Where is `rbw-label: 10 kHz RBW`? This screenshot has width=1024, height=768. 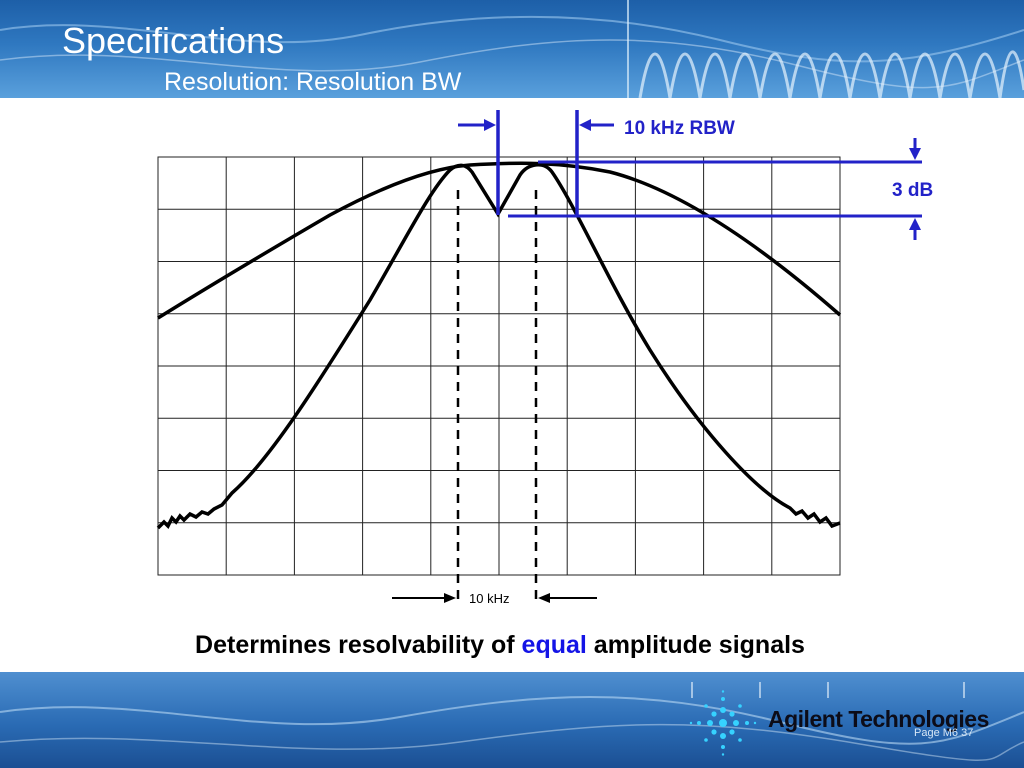 rbw-label: 10 kHz RBW is located at coordinates (679, 128).